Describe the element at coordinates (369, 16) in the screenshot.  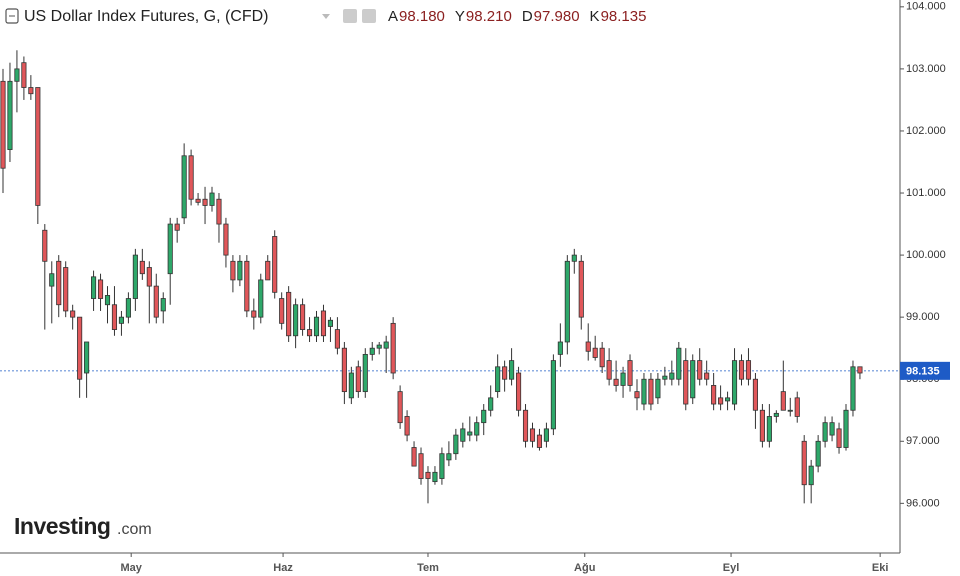
I see `settings-icon` at that location.